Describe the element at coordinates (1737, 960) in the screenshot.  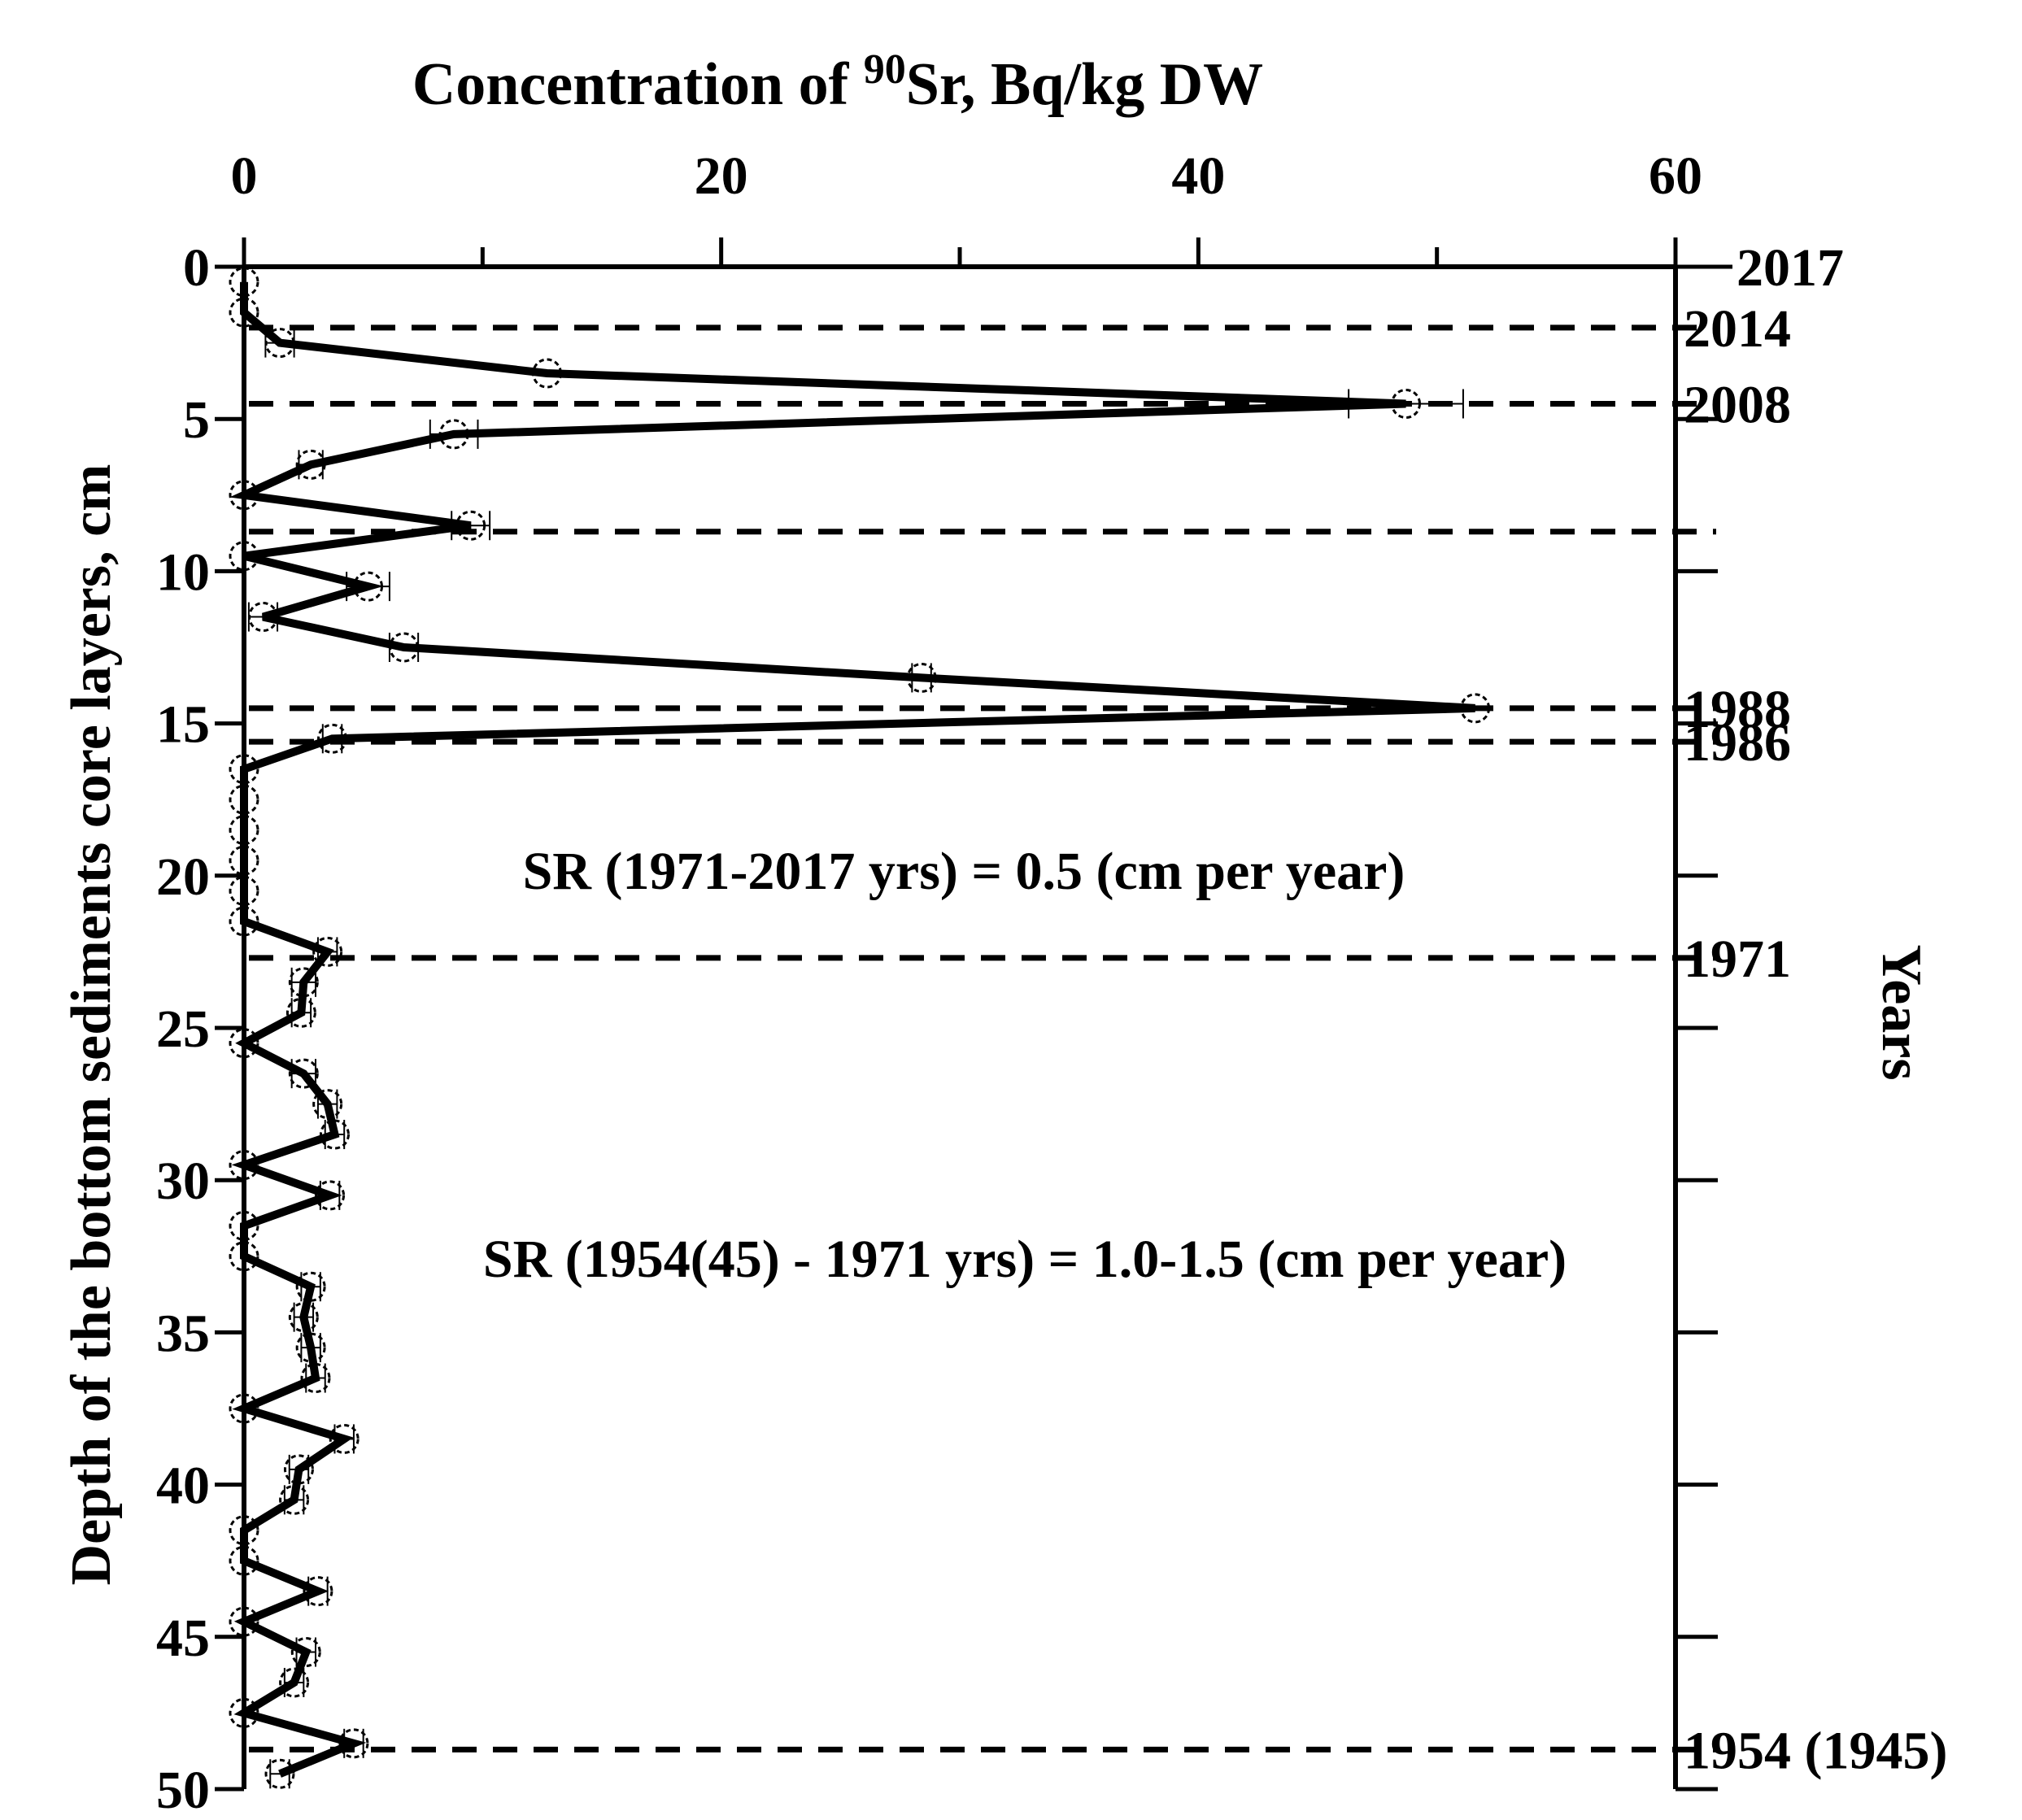
I see `year-label: 1971` at that location.